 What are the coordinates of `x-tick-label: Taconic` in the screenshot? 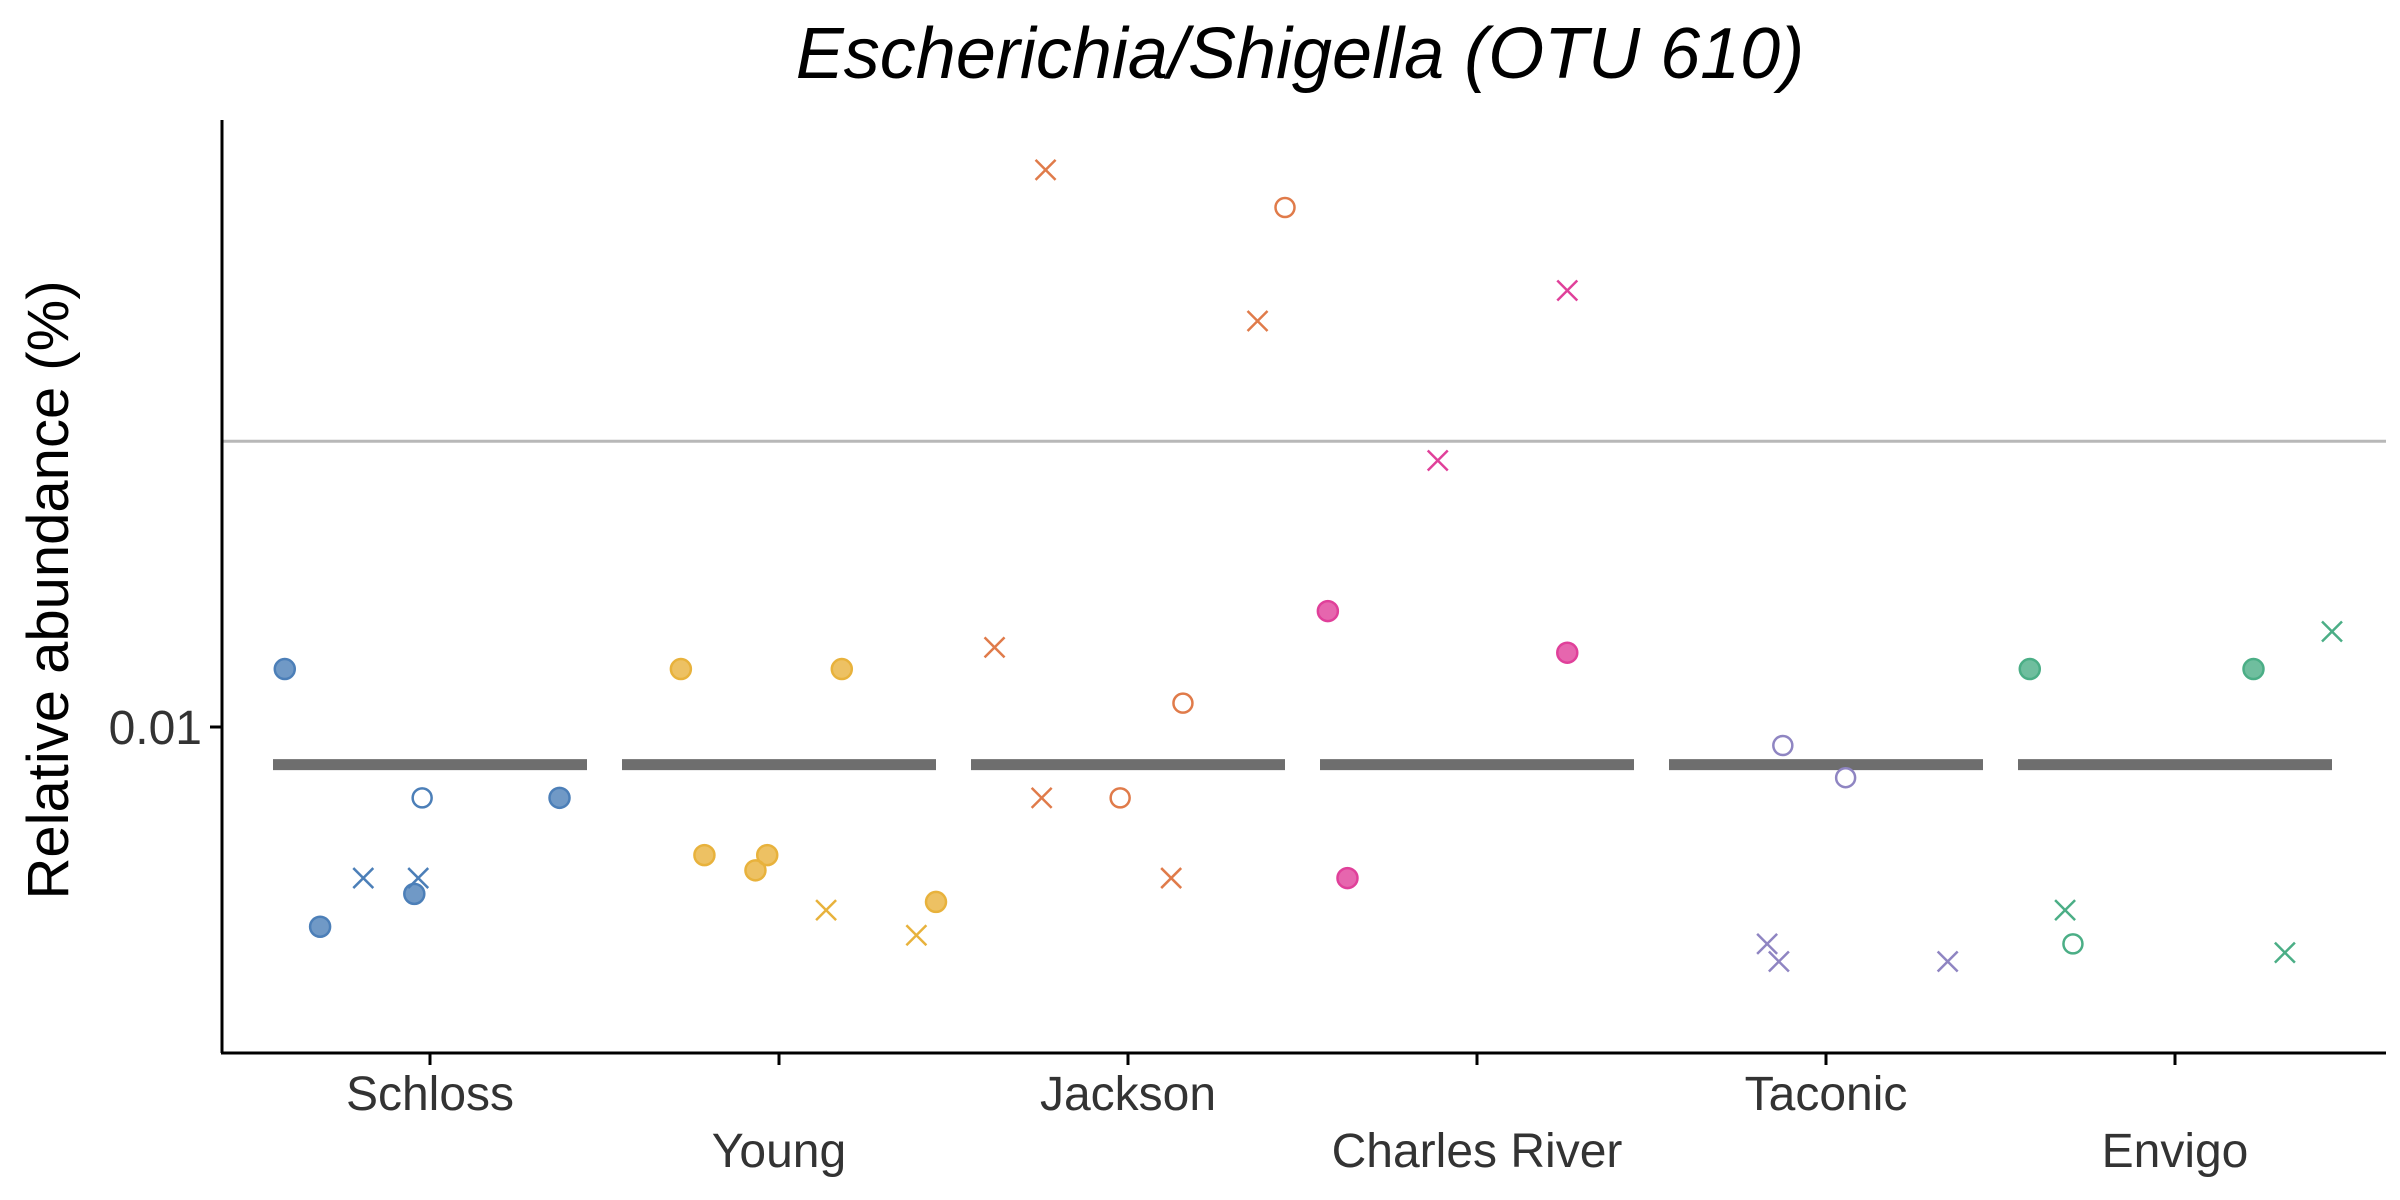 It's located at (1826, 1094).